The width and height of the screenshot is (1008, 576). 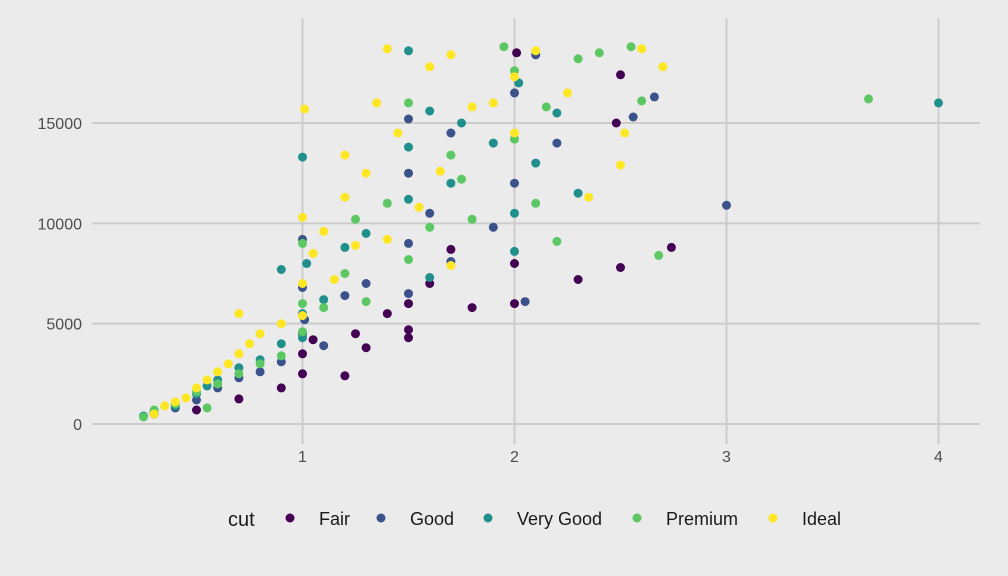 What do you see at coordinates (60, 224) in the screenshot?
I see `y-tick-label: 10000` at bounding box center [60, 224].